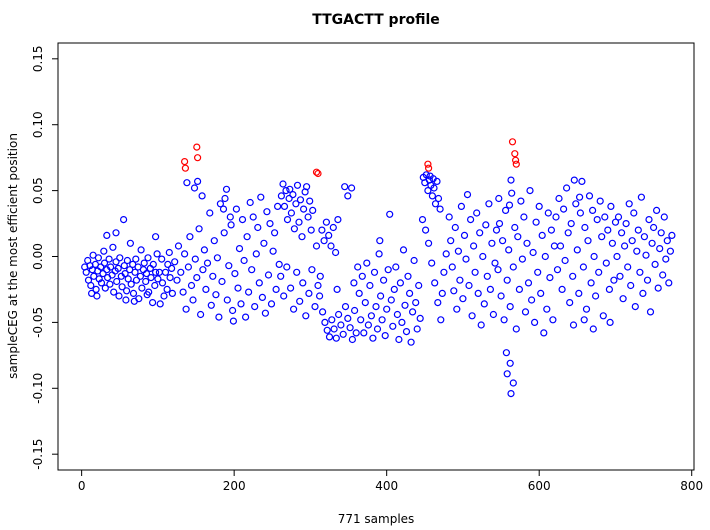 The width and height of the screenshot is (710, 530). I want to click on y-tick-label: 0.00, so click(38, 256).